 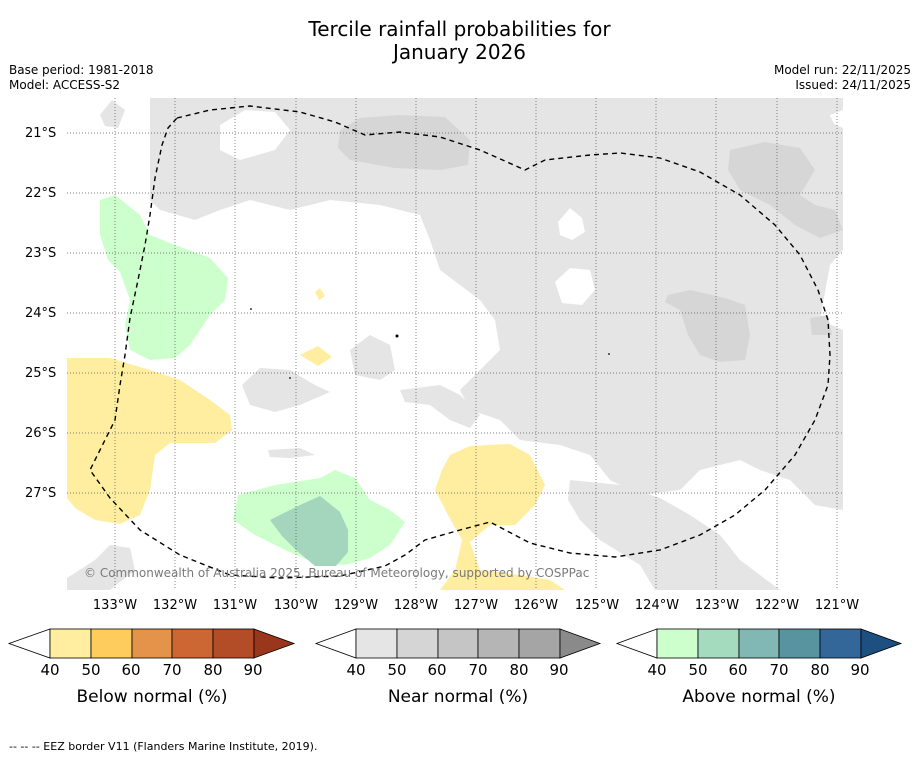 What do you see at coordinates (41, 193) in the screenshot?
I see `lat-label-22s: 22°S` at bounding box center [41, 193].